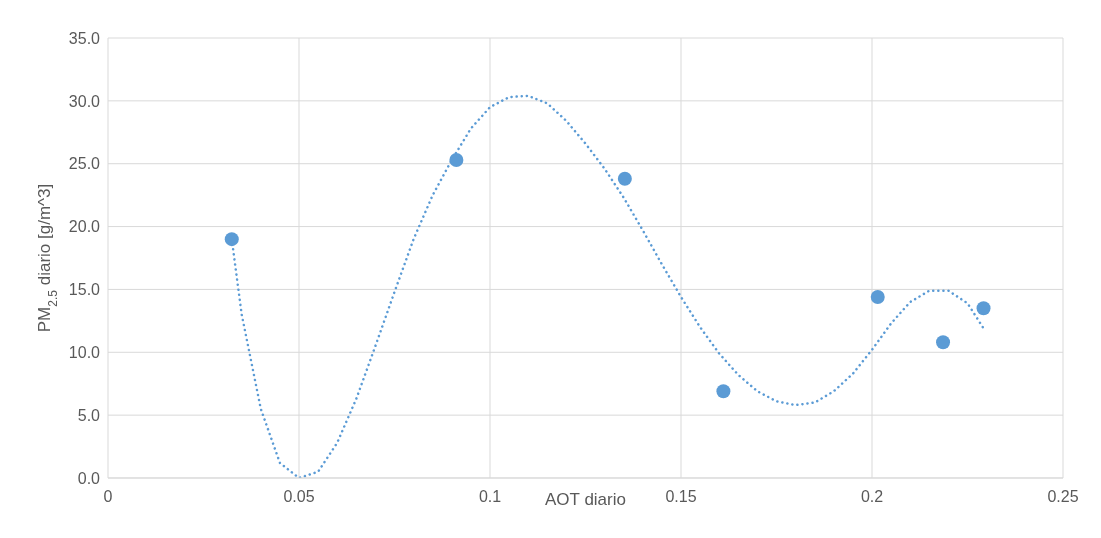 This screenshot has height=538, width=1101. I want to click on y-tick-label: 15.0, so click(84, 290).